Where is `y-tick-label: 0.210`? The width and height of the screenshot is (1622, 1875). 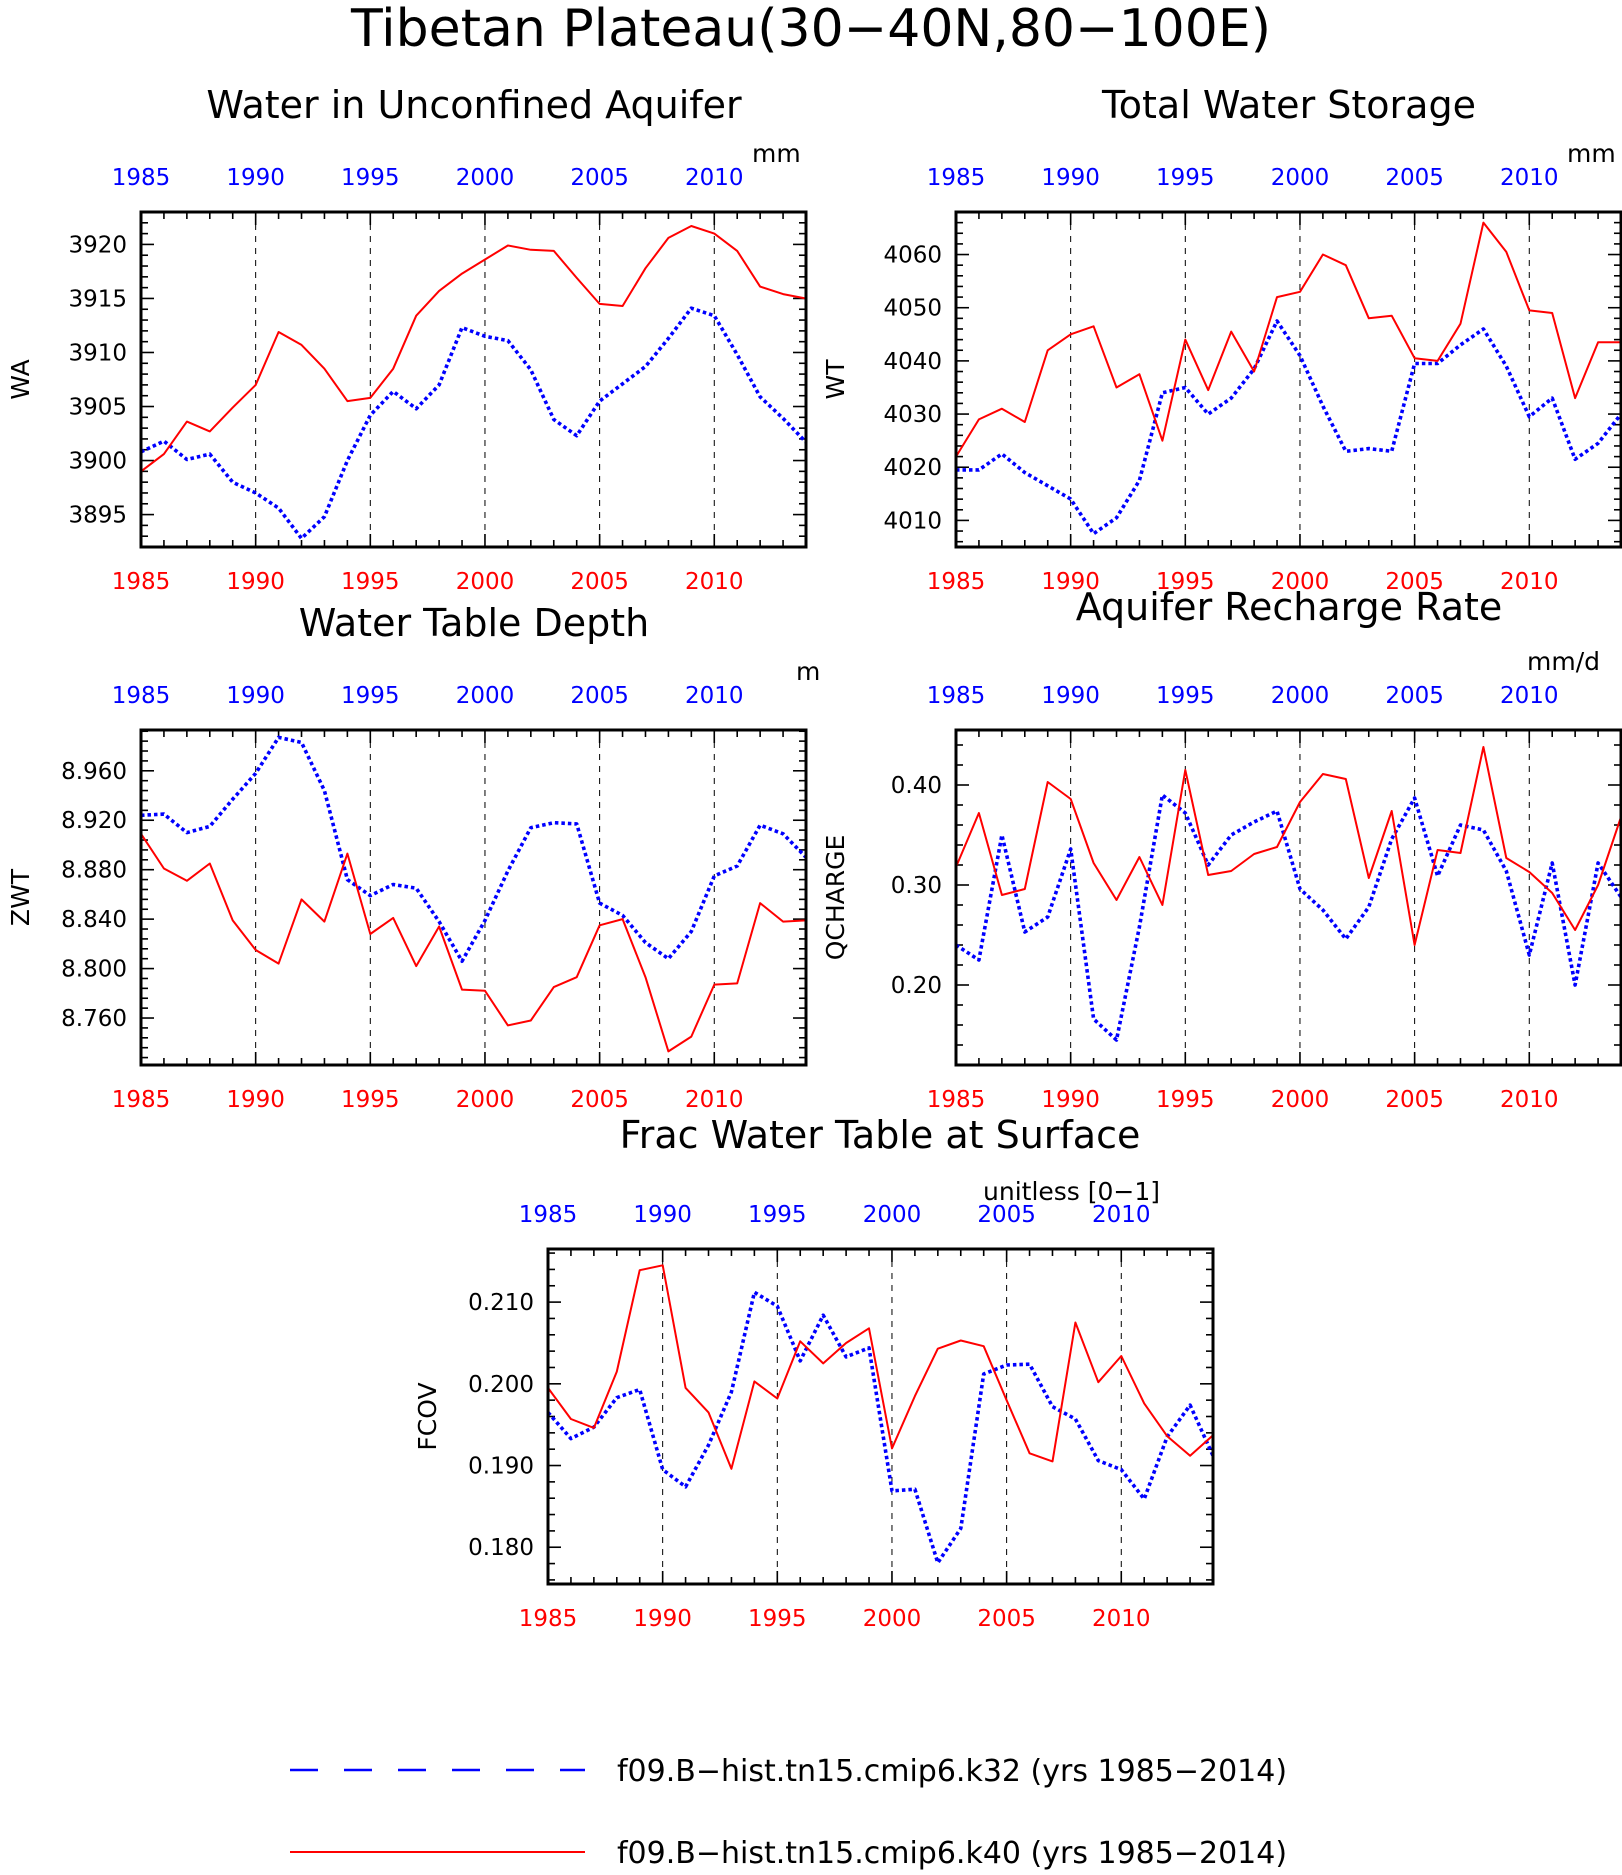
y-tick-label: 0.210 is located at coordinates (501, 1303).